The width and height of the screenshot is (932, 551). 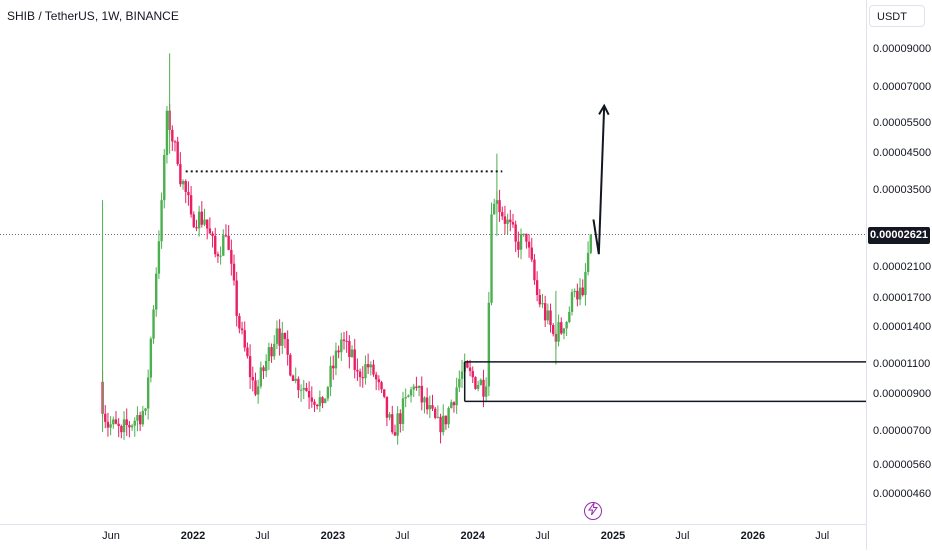 I want to click on price-axis, so click(x=899, y=275).